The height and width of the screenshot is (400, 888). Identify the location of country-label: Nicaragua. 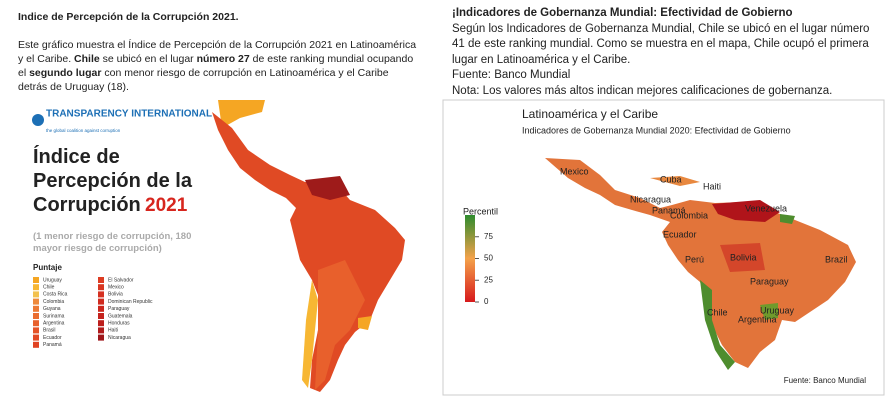
(650, 199).